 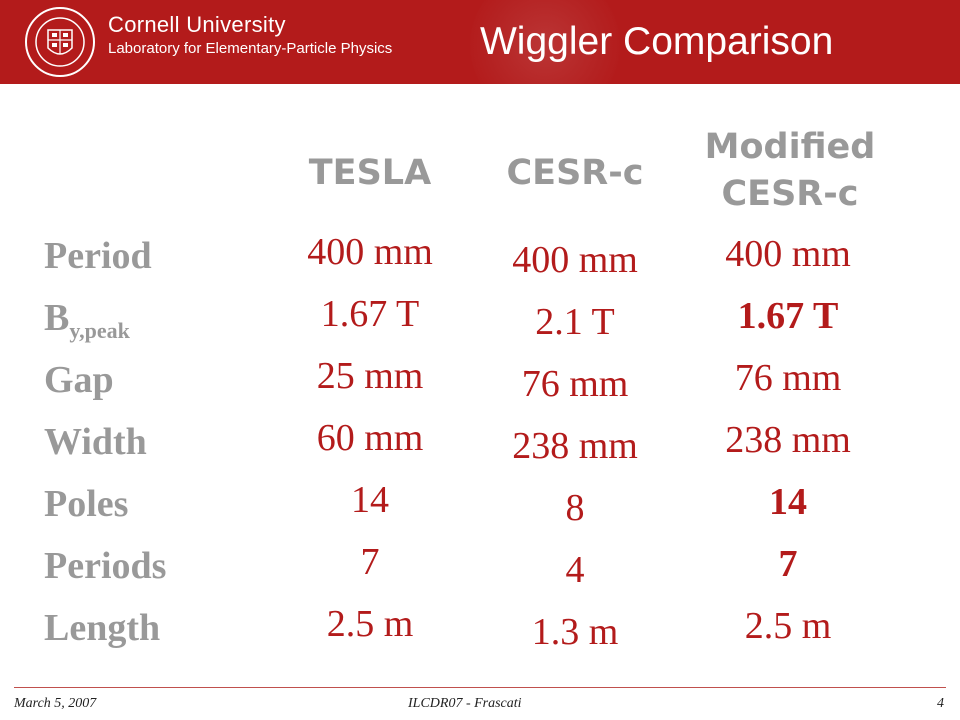 I want to click on footer-divider, so click(x=480, y=687).